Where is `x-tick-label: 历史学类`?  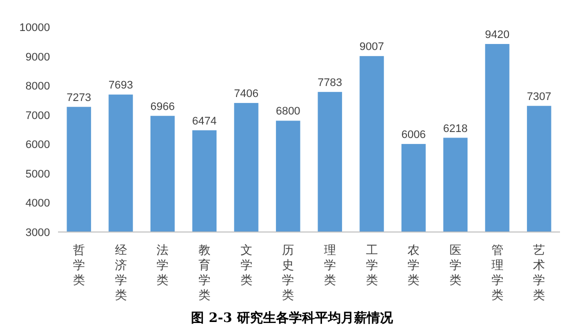
x-tick-label: 历史学类 is located at coordinates (288, 272).